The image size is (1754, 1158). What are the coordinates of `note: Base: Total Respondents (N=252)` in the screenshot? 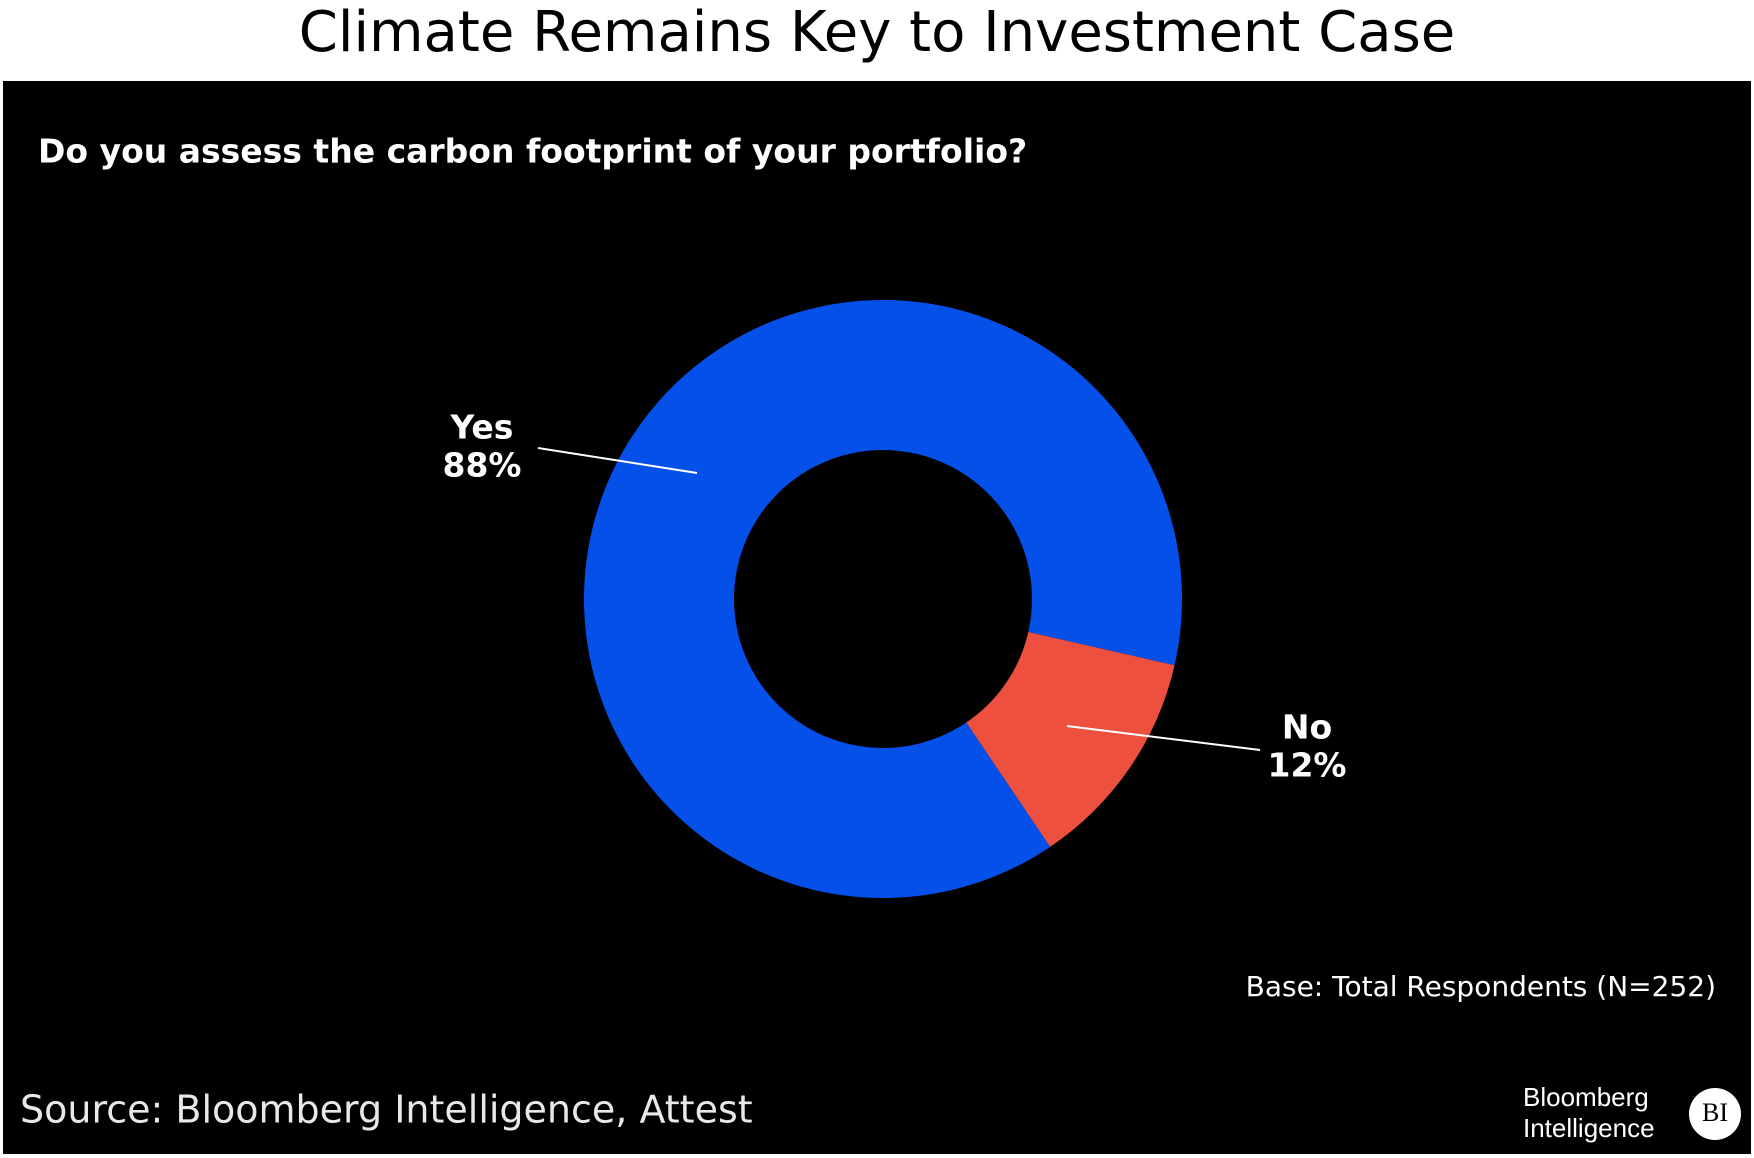 It's located at (1481, 986).